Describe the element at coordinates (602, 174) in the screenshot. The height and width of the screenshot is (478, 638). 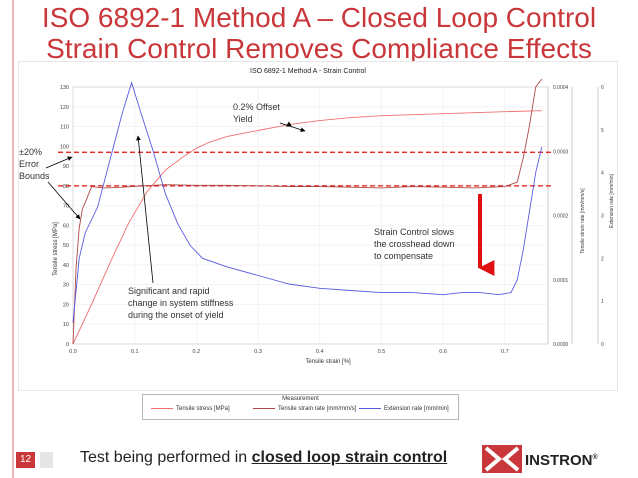
I see `y-right2-tick-label: 4` at that location.